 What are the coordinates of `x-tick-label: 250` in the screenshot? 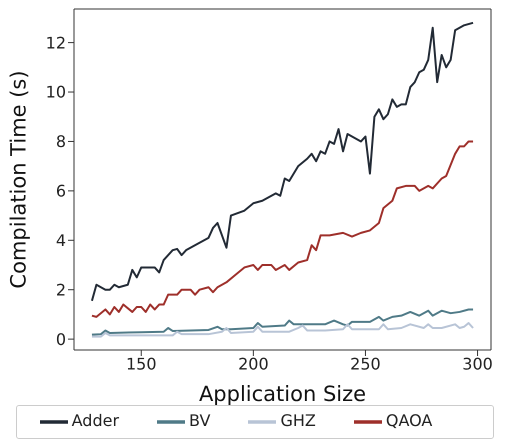 It's located at (365, 364).